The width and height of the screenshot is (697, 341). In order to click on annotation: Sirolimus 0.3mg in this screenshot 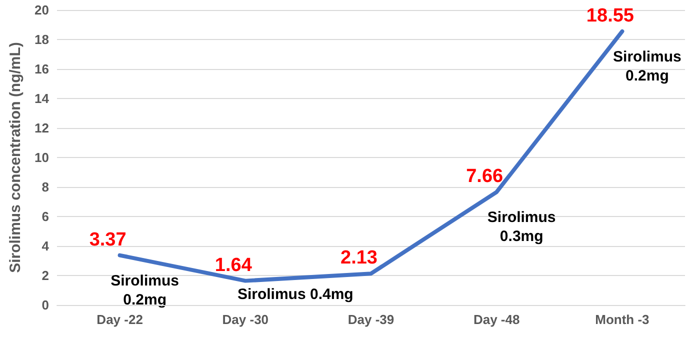, I will do `click(521, 227)`.